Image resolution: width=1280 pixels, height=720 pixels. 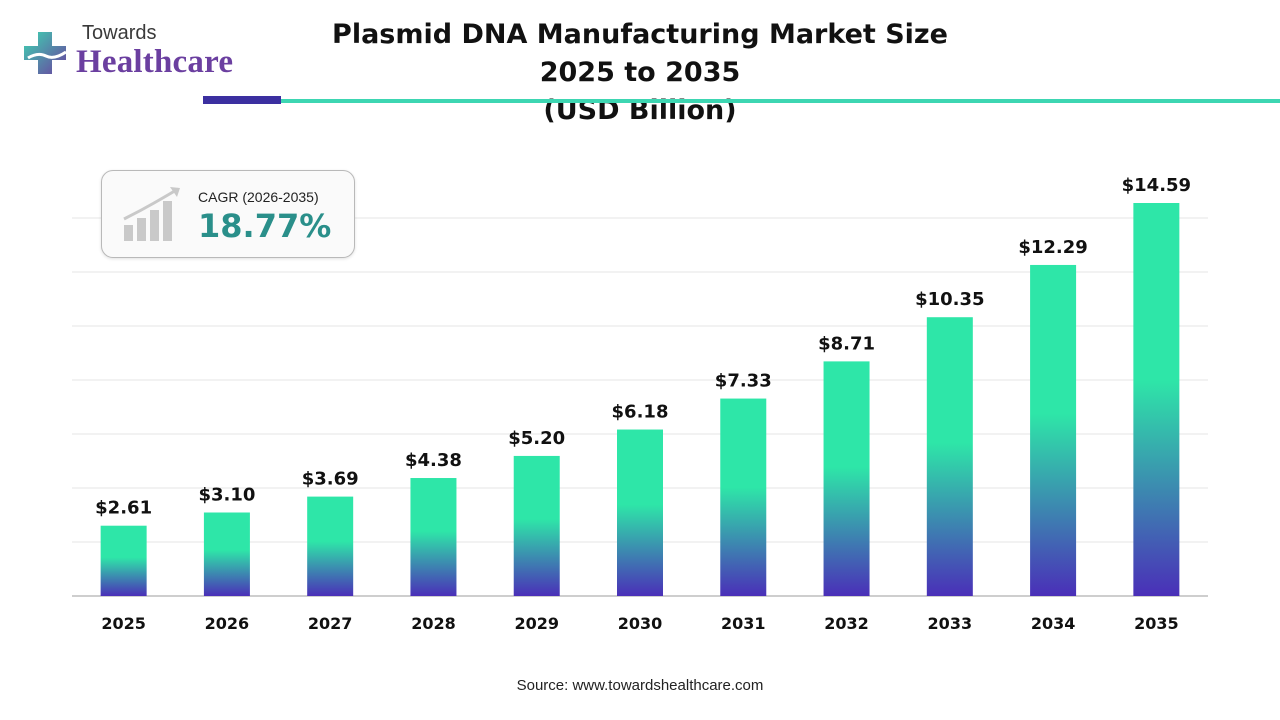 I want to click on x-tick-label-2033: 2033, so click(x=950, y=623).